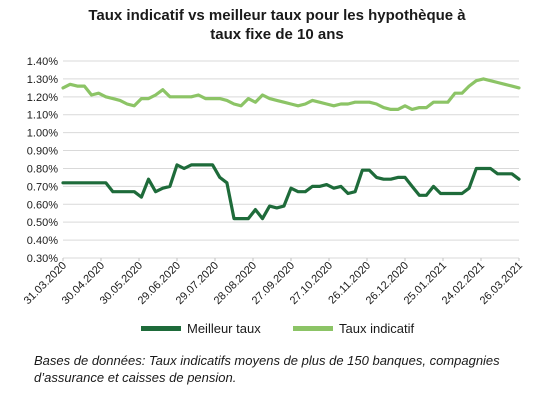 Image resolution: width=554 pixels, height=401 pixels. Describe the element at coordinates (42, 152) in the screenshot. I see `y-tick-label: 0.90%` at that location.